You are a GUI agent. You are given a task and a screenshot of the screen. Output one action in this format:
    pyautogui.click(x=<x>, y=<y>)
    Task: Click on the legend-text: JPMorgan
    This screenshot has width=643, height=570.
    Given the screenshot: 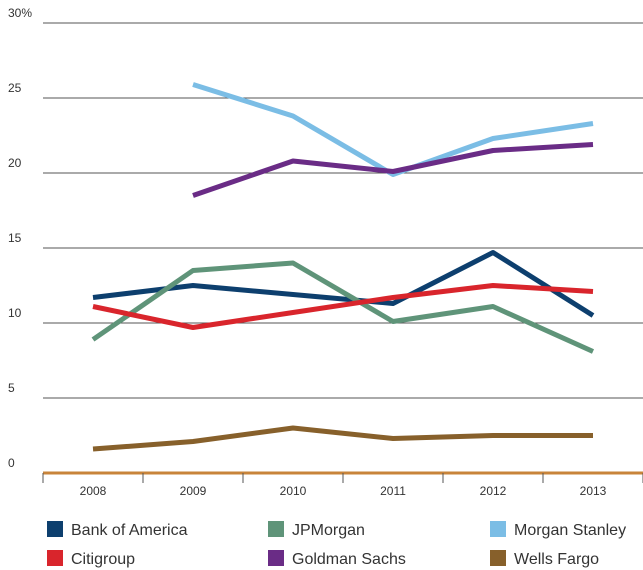 What is the action you would take?
    pyautogui.click(x=328, y=530)
    